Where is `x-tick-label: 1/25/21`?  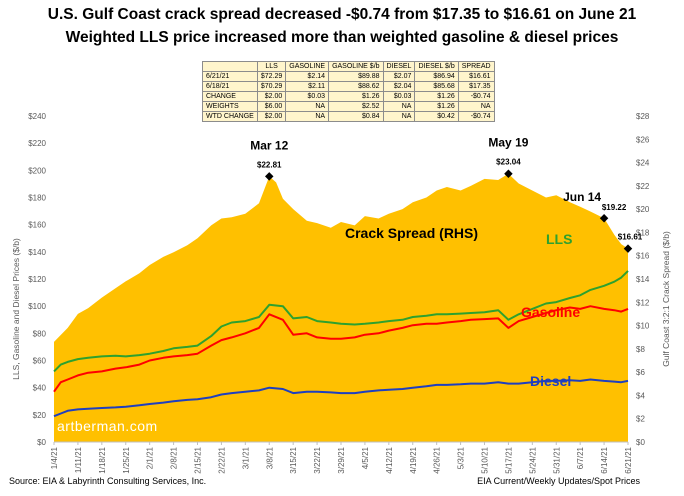 x-tick-label: 1/25/21 is located at coordinates (126, 459).